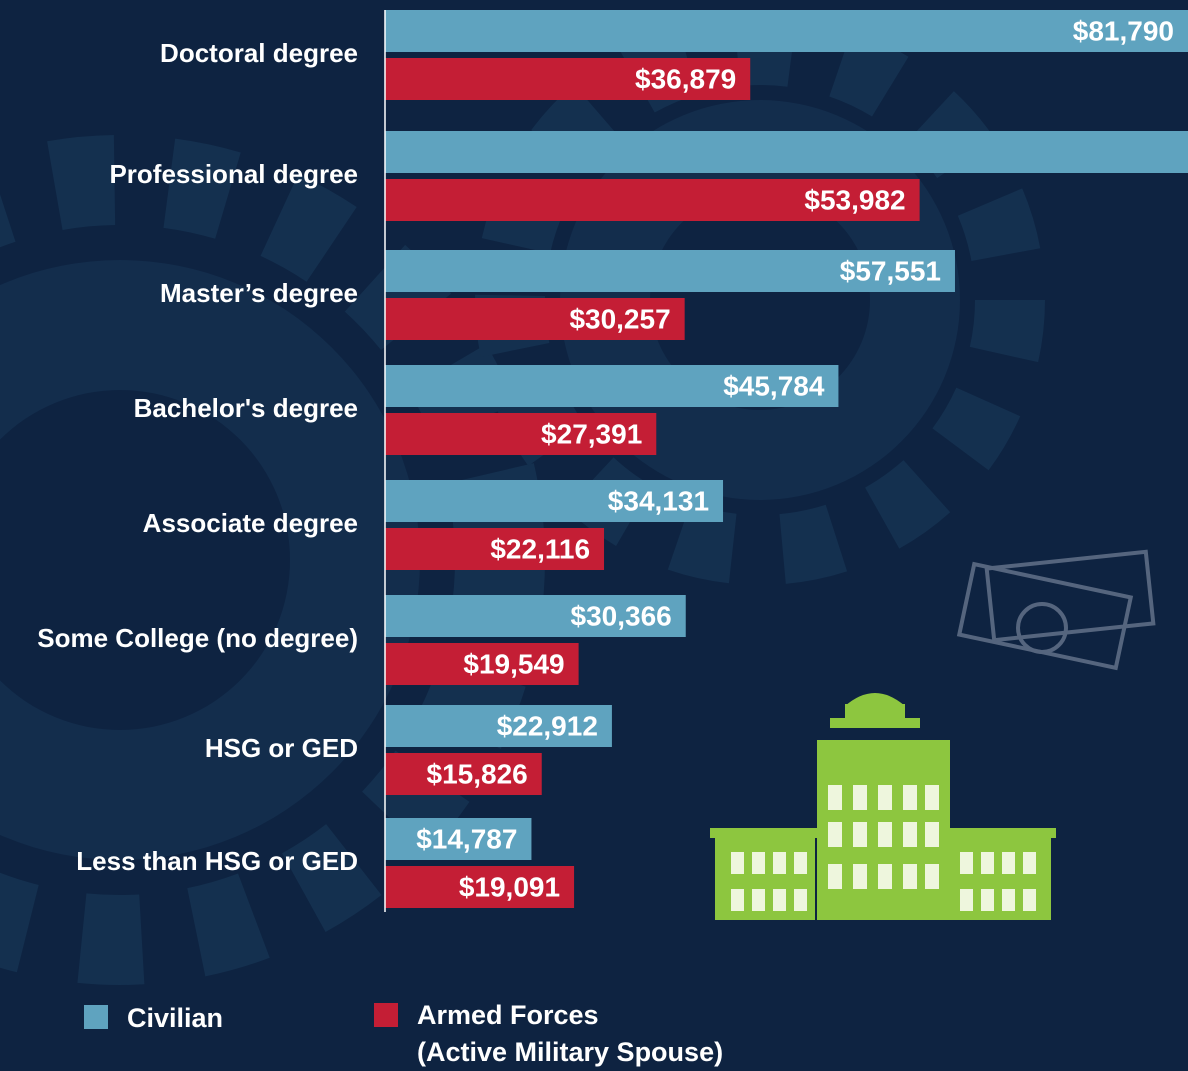 The width and height of the screenshot is (1188, 1071). Describe the element at coordinates (685, 78) in the screenshot. I see `value-label: $36,879` at that location.